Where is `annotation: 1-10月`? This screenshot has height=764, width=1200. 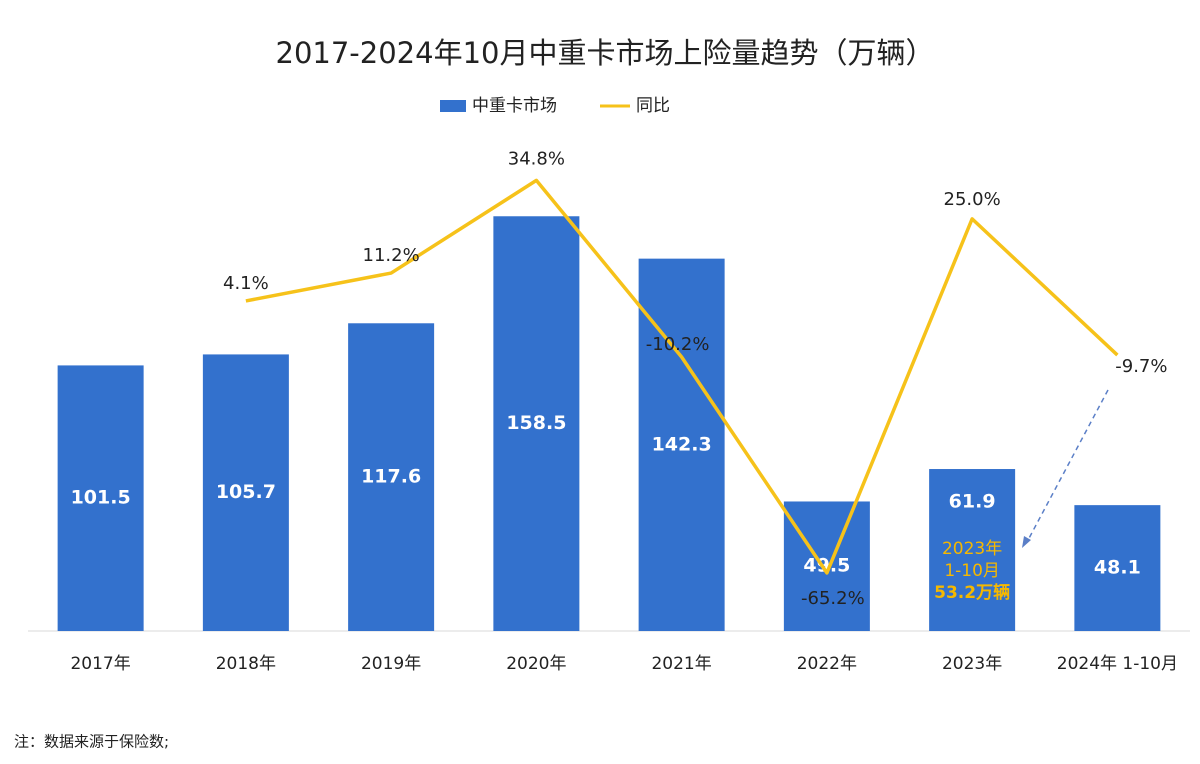
annotation: 1-10月 is located at coordinates (972, 571).